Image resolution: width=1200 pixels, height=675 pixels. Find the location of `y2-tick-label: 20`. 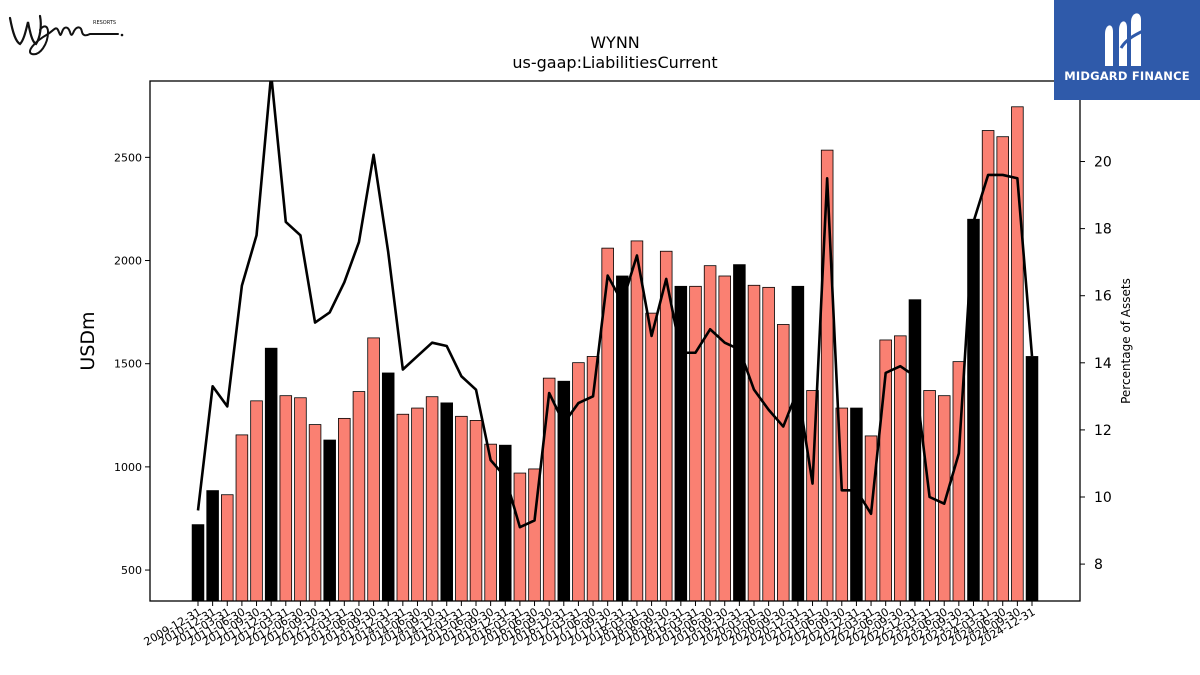

y2-tick-label: 20 is located at coordinates (1103, 163).